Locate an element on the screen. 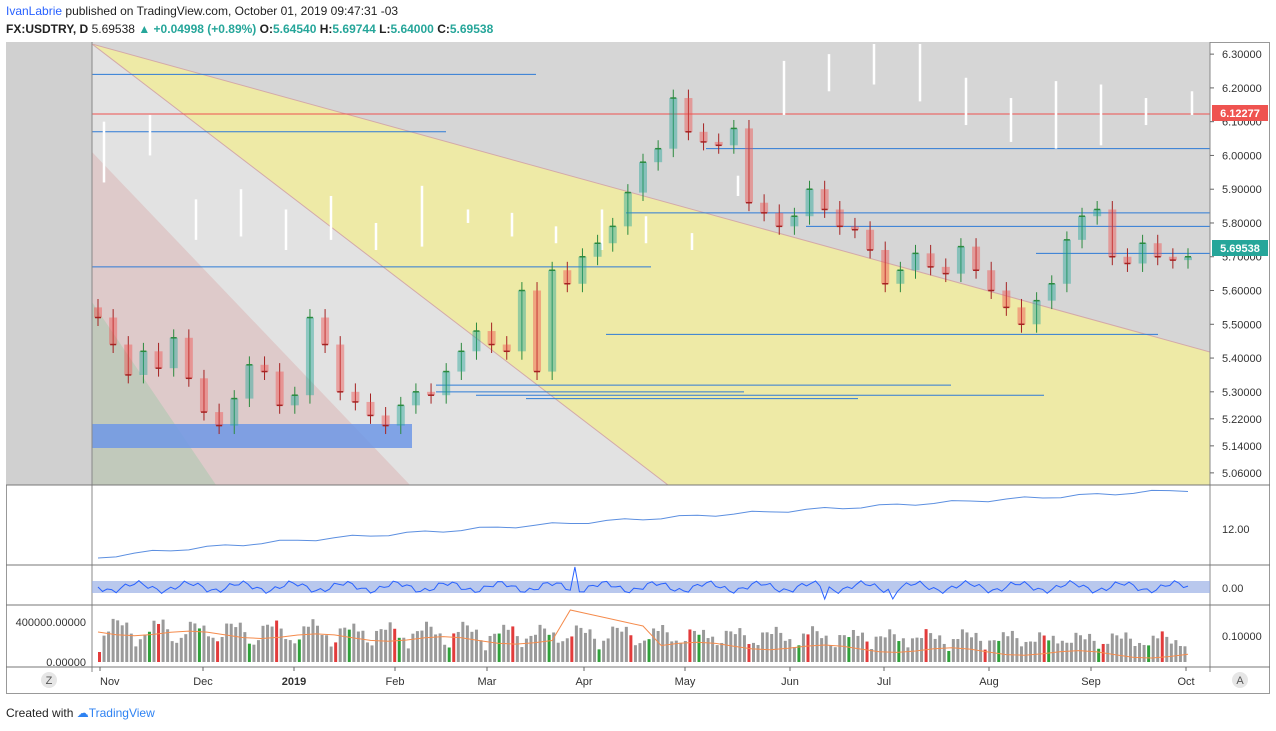  indicator-tick: 12.00 is located at coordinates (1236, 530).